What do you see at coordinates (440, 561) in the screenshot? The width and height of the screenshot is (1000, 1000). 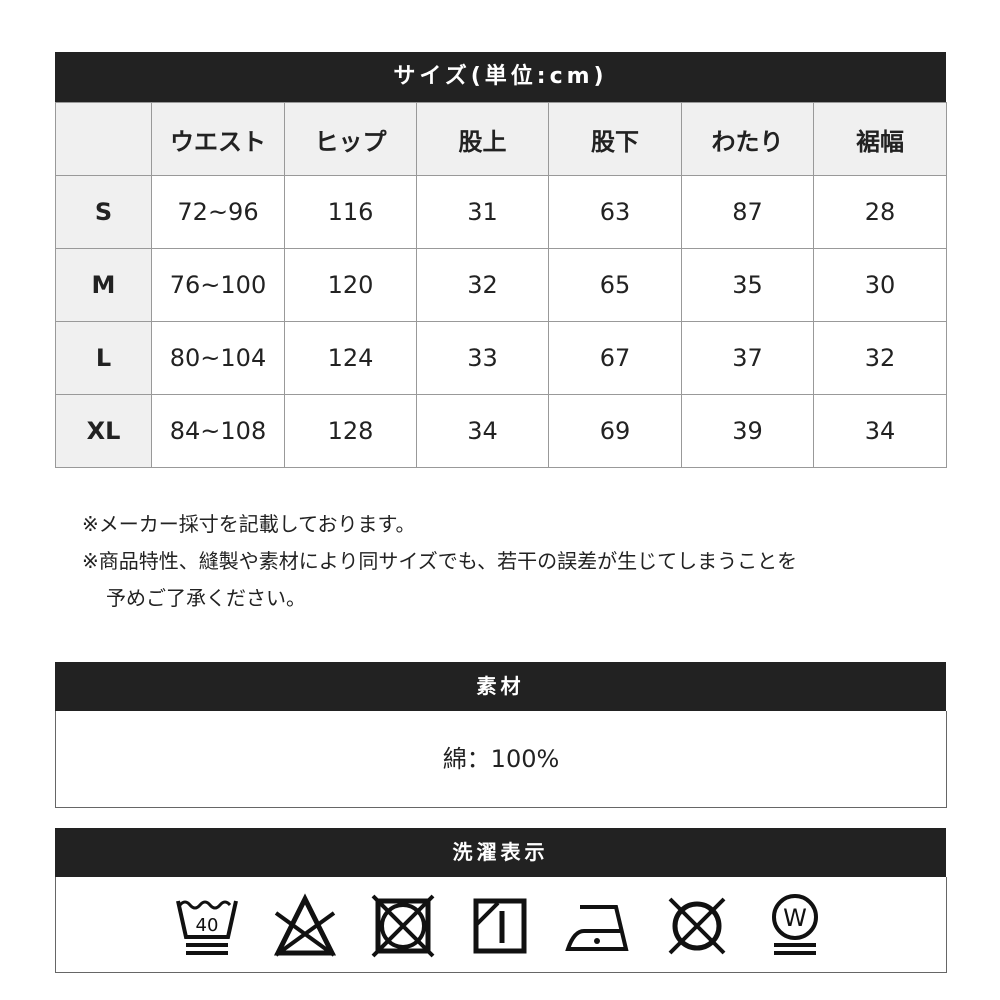 I see `note-2: ※商品特性、縫製や素材により同サイズでも、若干の誤差が生じてしまうことを` at bounding box center [440, 561].